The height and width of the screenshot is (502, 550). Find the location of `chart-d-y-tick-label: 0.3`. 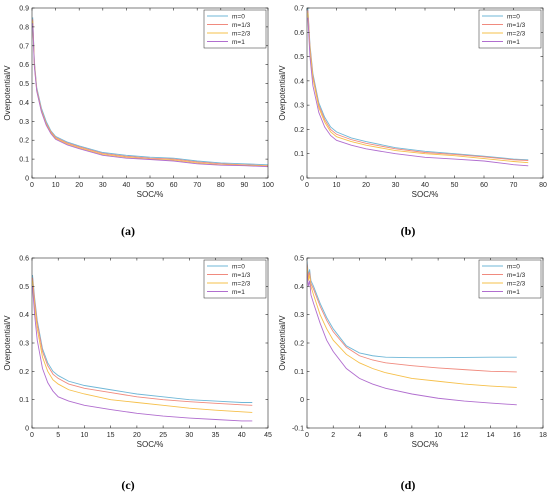

chart-d-y-tick-label: 0.3 is located at coordinates (299, 315).